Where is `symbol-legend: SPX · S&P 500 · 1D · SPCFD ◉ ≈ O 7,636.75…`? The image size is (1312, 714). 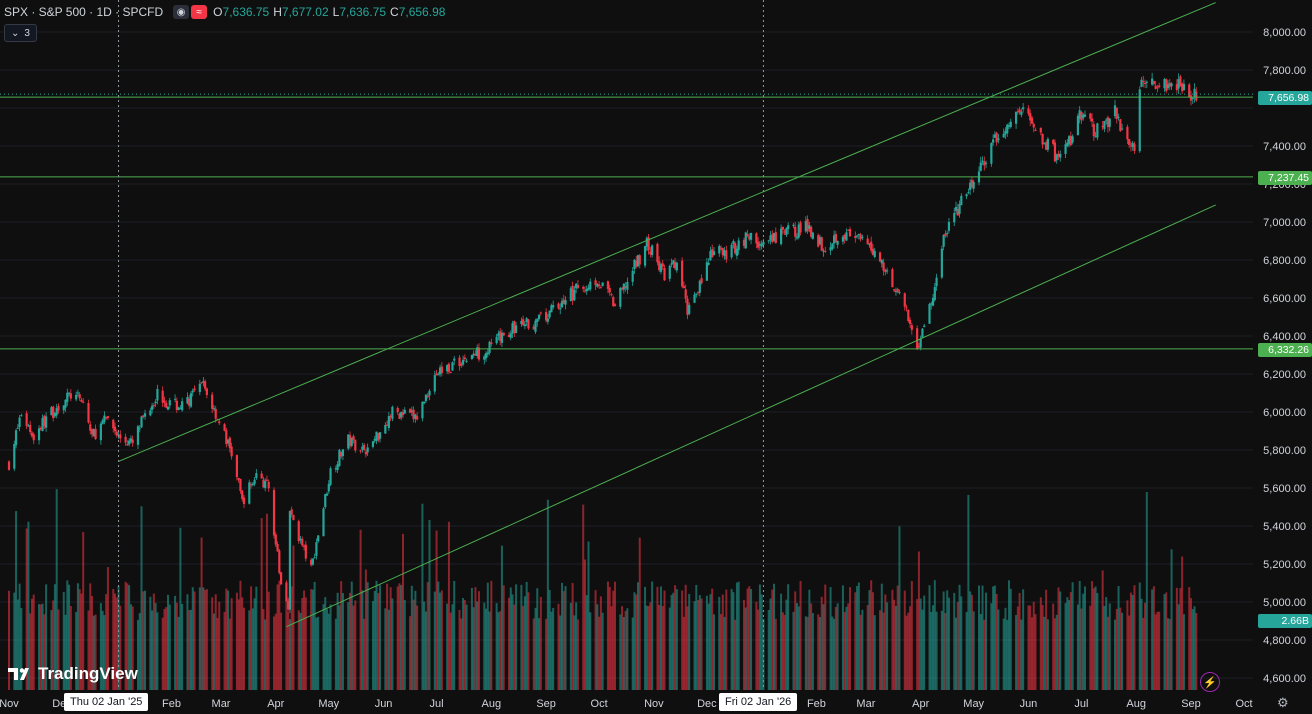 symbol-legend: SPX · S&P 500 · 1D · SPCFD ◉ ≈ O 7,636.75… is located at coordinates (224, 12).